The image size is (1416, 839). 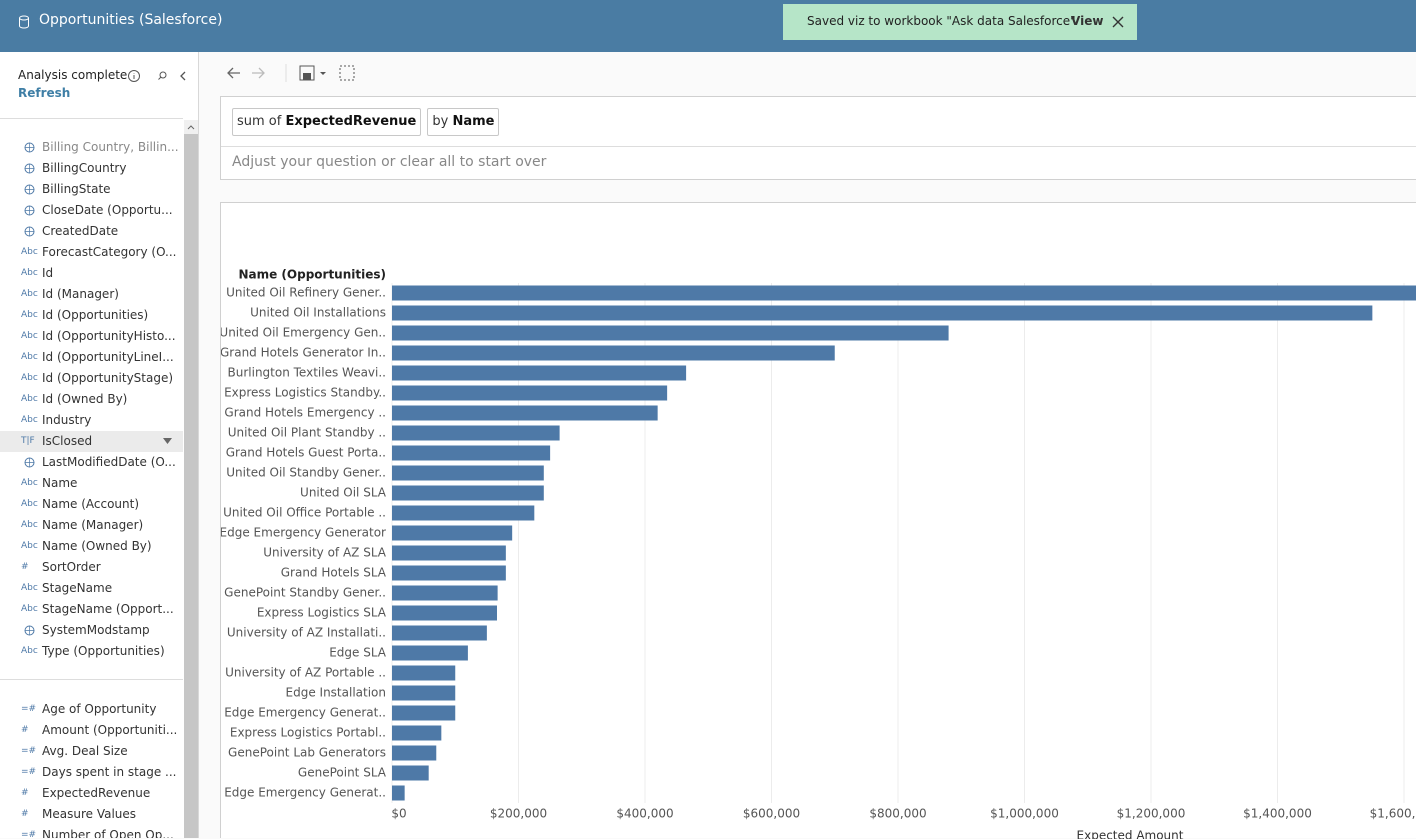 I want to click on field-item: CreatedDate, so click(x=91, y=231).